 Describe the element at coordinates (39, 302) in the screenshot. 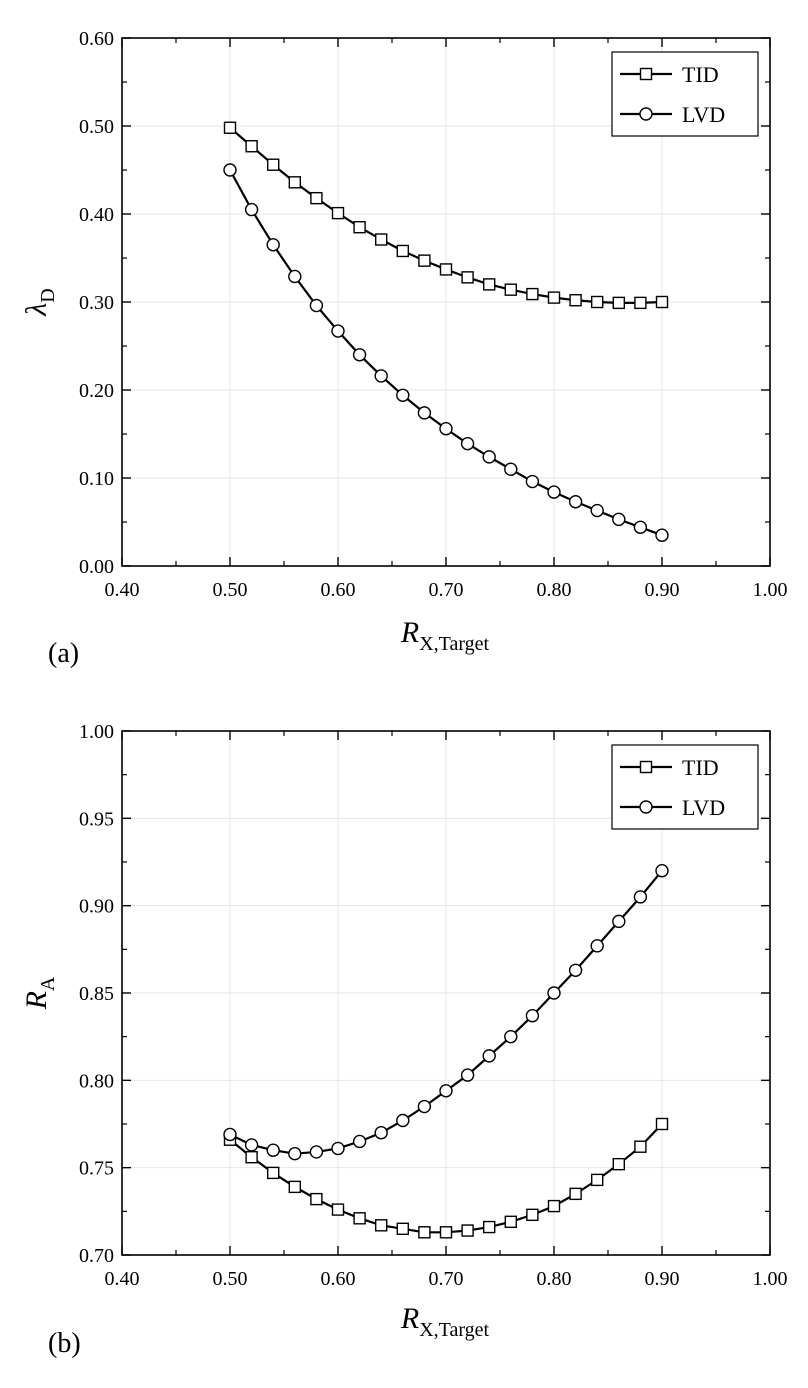

I see `y-axis-title: λD` at that location.